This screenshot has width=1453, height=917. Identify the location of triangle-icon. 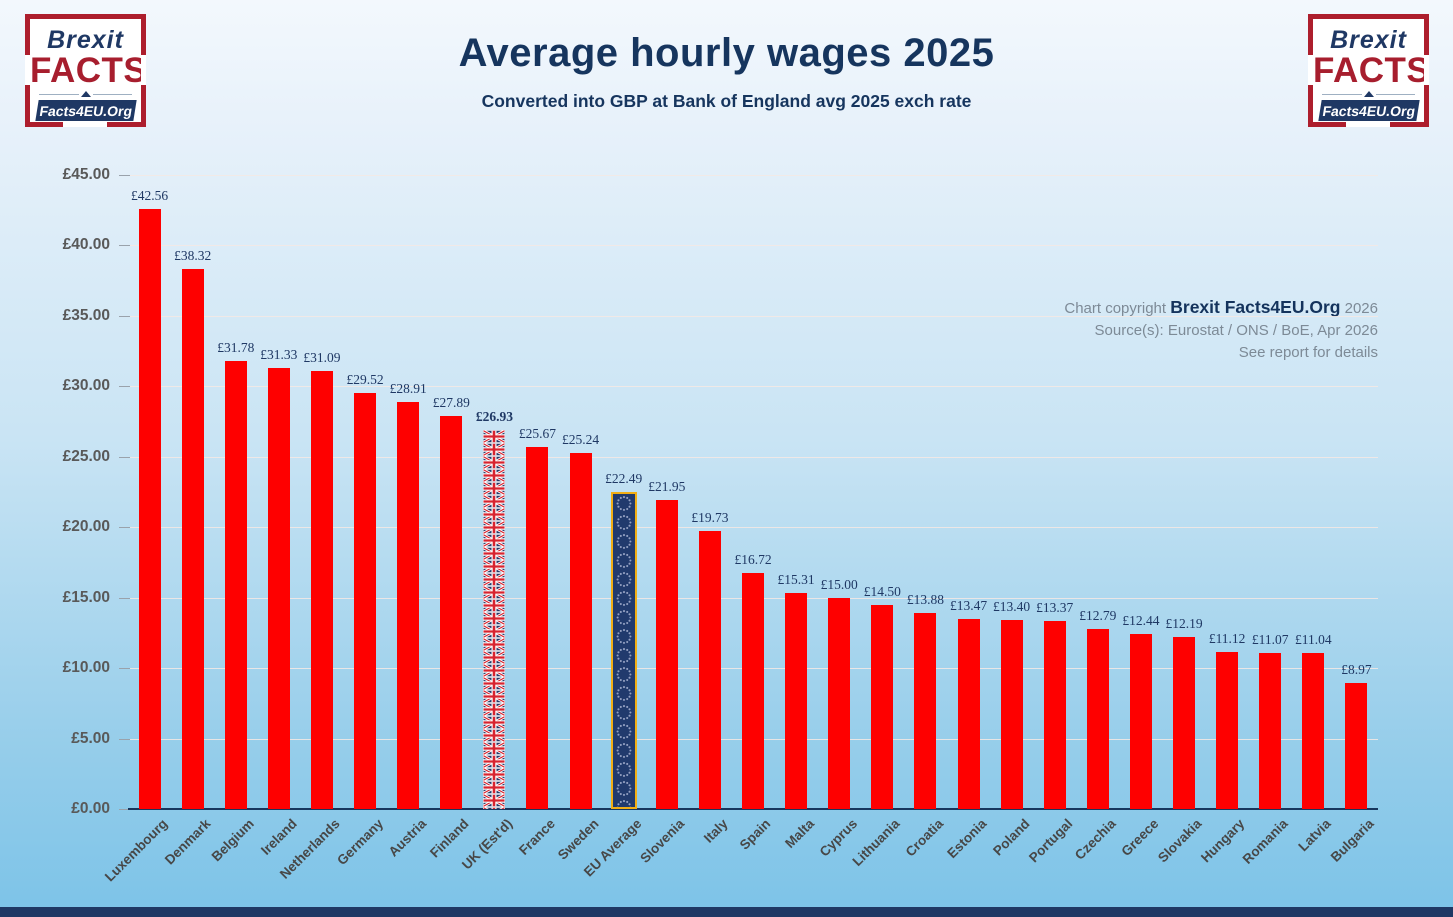
(85, 94).